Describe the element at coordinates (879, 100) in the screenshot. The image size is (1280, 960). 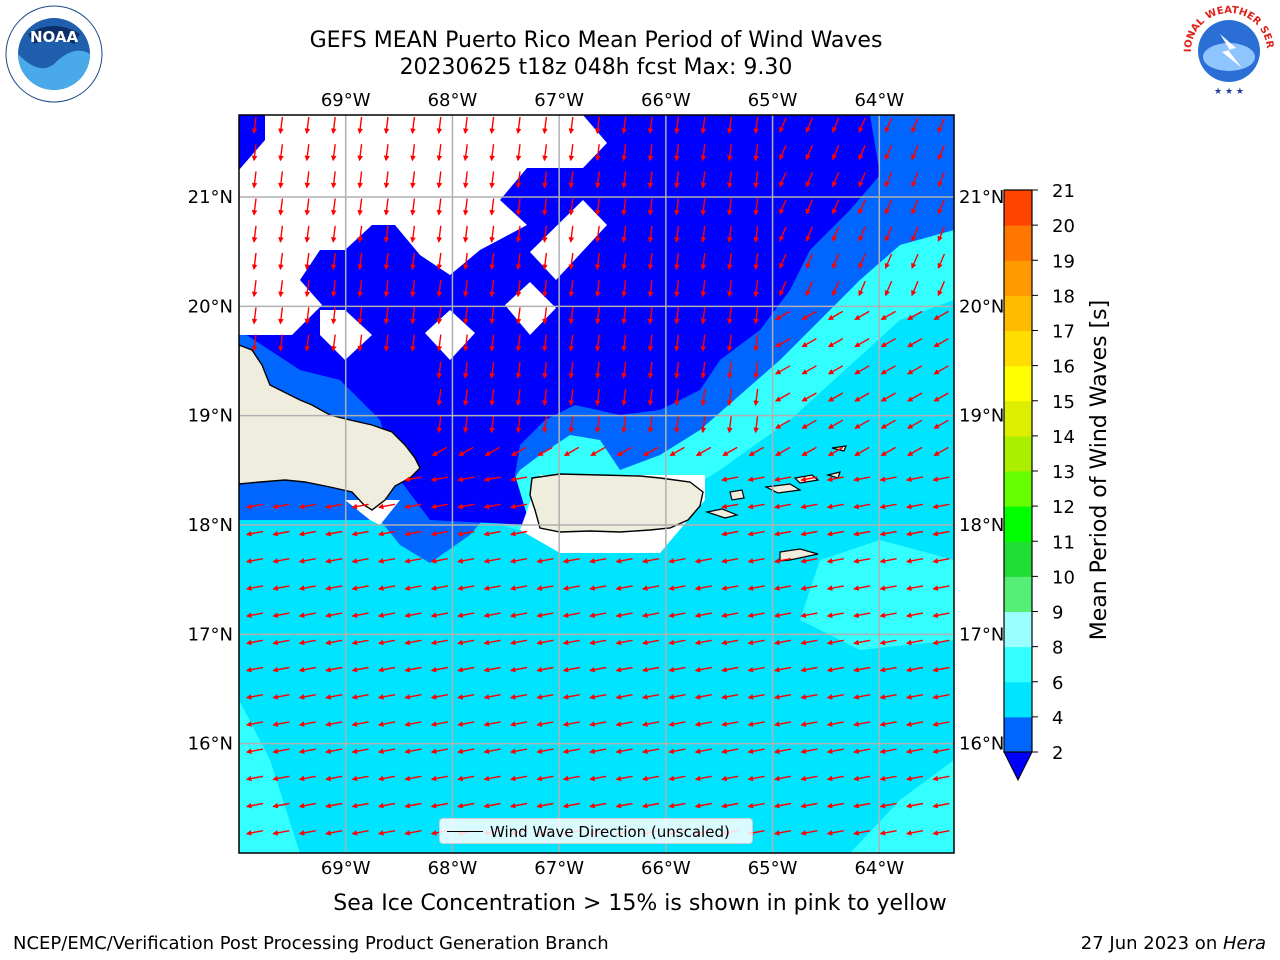
I see `lon-tick-label: 64°W` at that location.